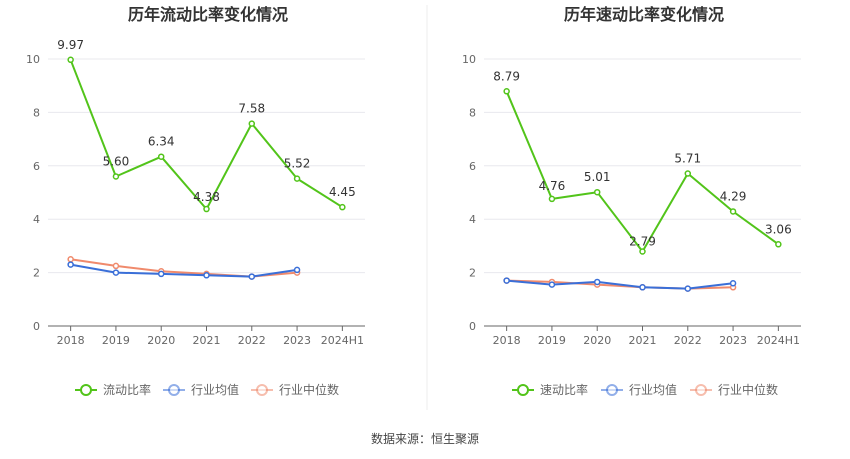 The image size is (850, 459). I want to click on data-label: 9.97, so click(70, 45).